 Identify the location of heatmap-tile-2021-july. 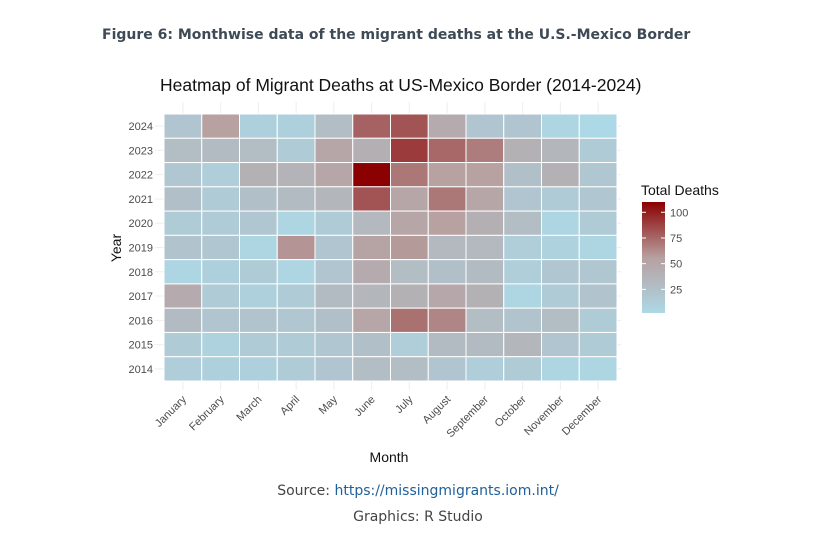
(409, 199).